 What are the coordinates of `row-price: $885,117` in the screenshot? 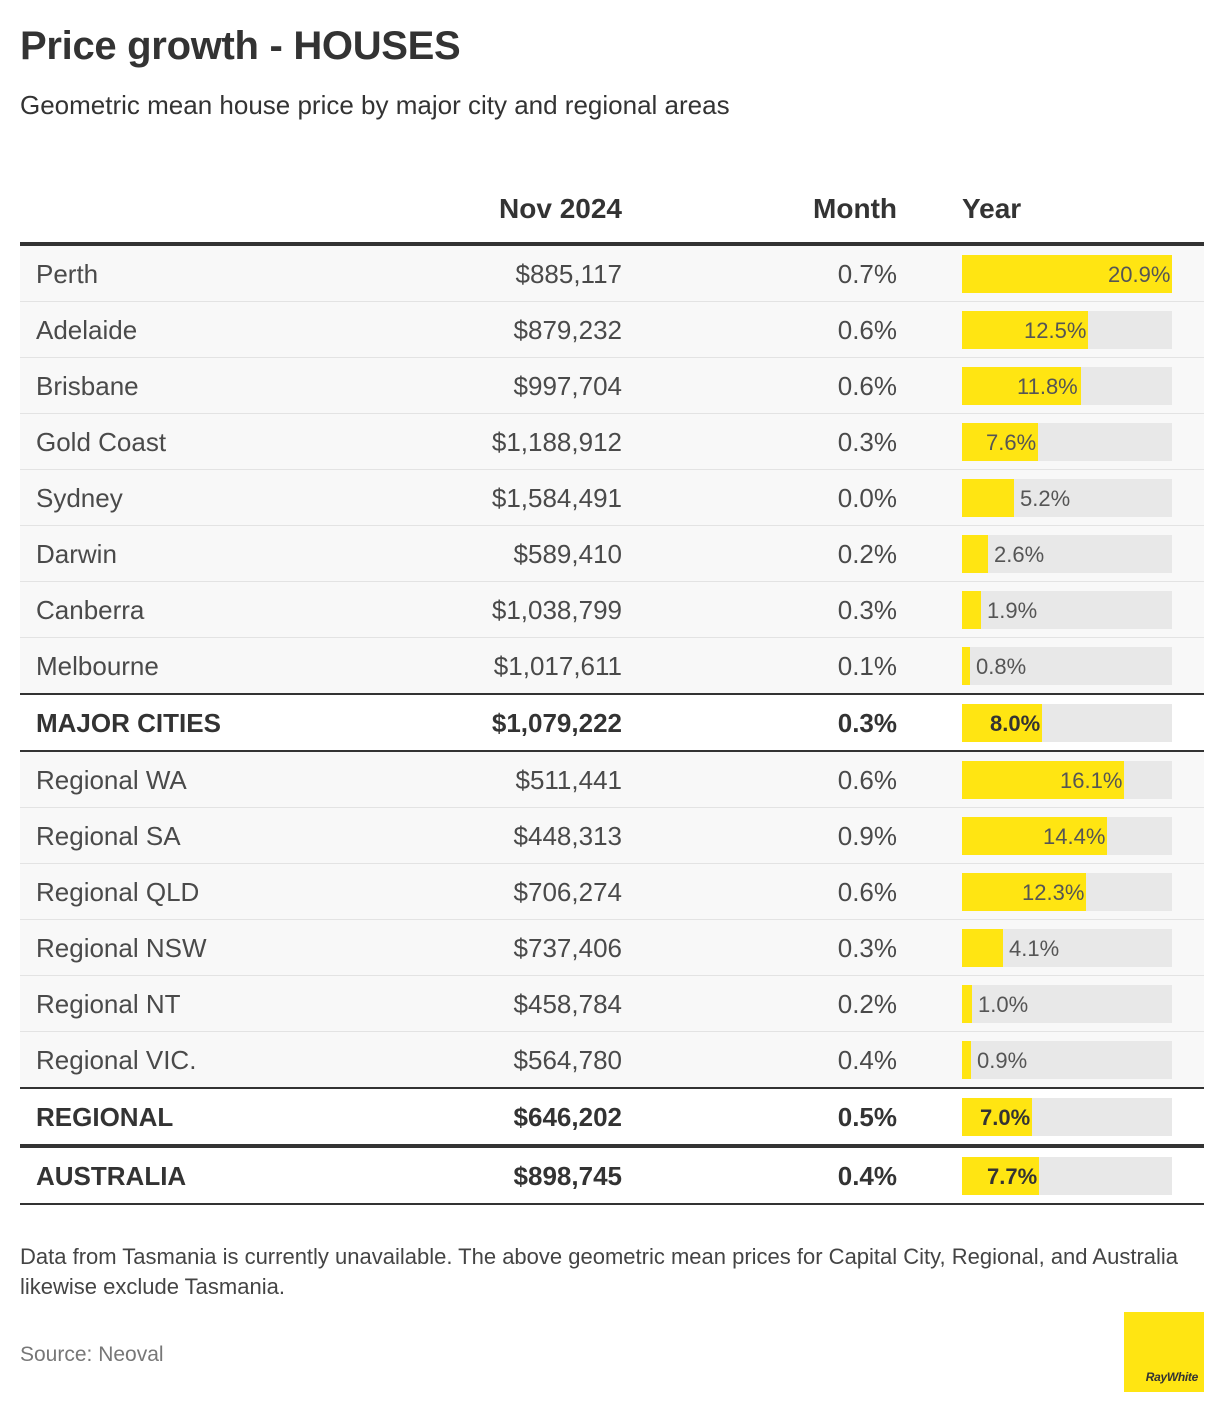 It's located at (568, 274).